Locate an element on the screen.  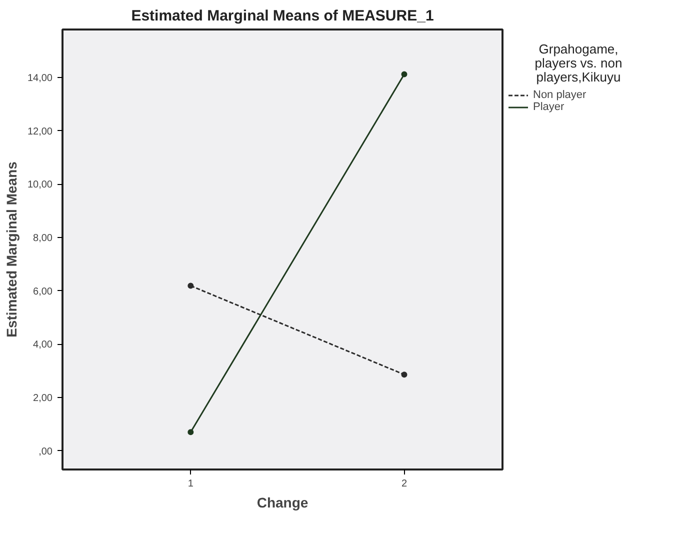
x-tick-label: 2 is located at coordinates (404, 484).